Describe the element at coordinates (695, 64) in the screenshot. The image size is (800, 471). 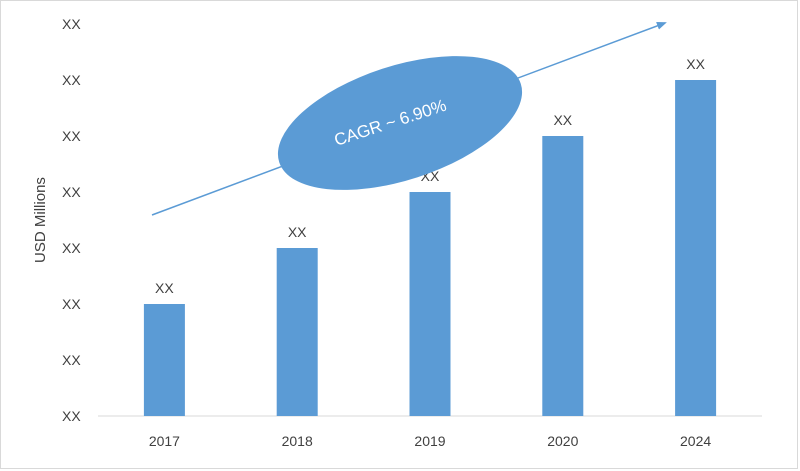
I see `data-label-2024: XX` at that location.